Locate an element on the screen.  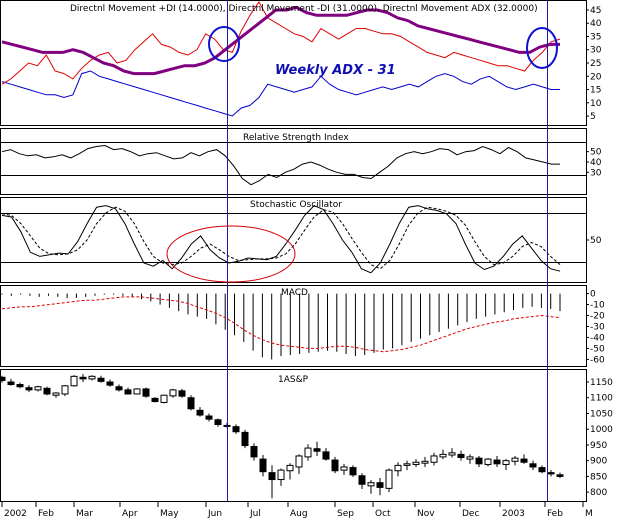
x-tick-label: 2003 is located at coordinates (513, 514).